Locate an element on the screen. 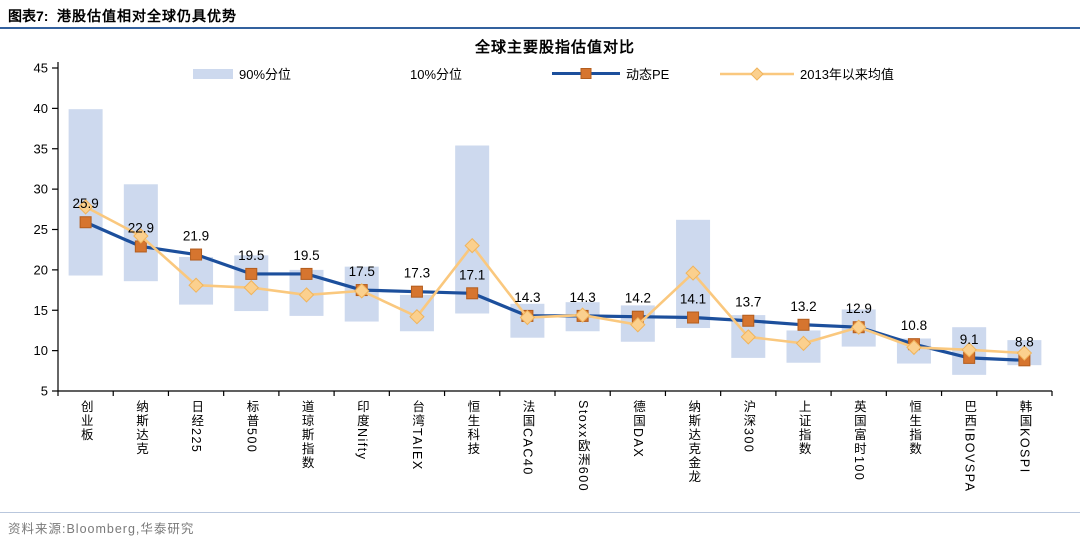 The height and width of the screenshot is (541, 1080). x-axis-category: 纳斯达克 is located at coordinates (140, 455).